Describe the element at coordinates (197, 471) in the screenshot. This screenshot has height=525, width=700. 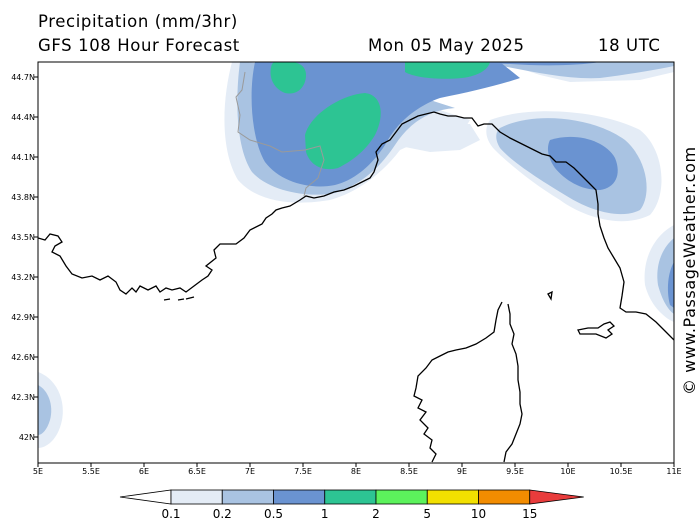
I see `lon-tick-label: 6.5E` at that location.